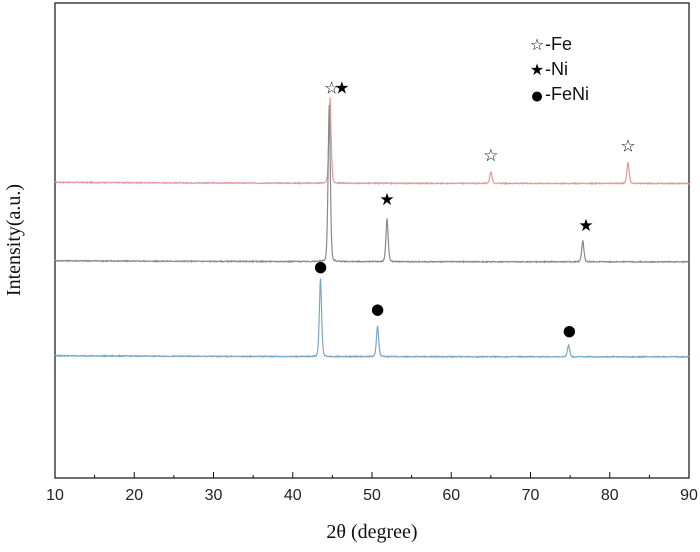  Describe the element at coordinates (214, 495) in the screenshot. I see `x-tick-label: 30` at that location.